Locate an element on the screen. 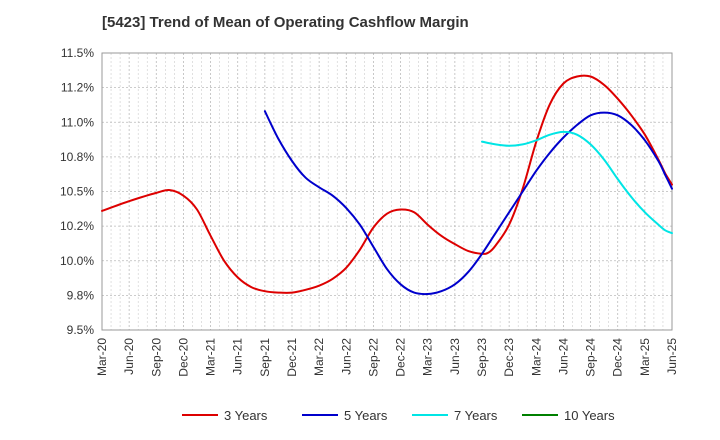  x-tick-label: Dec-22 is located at coordinates (401, 357).